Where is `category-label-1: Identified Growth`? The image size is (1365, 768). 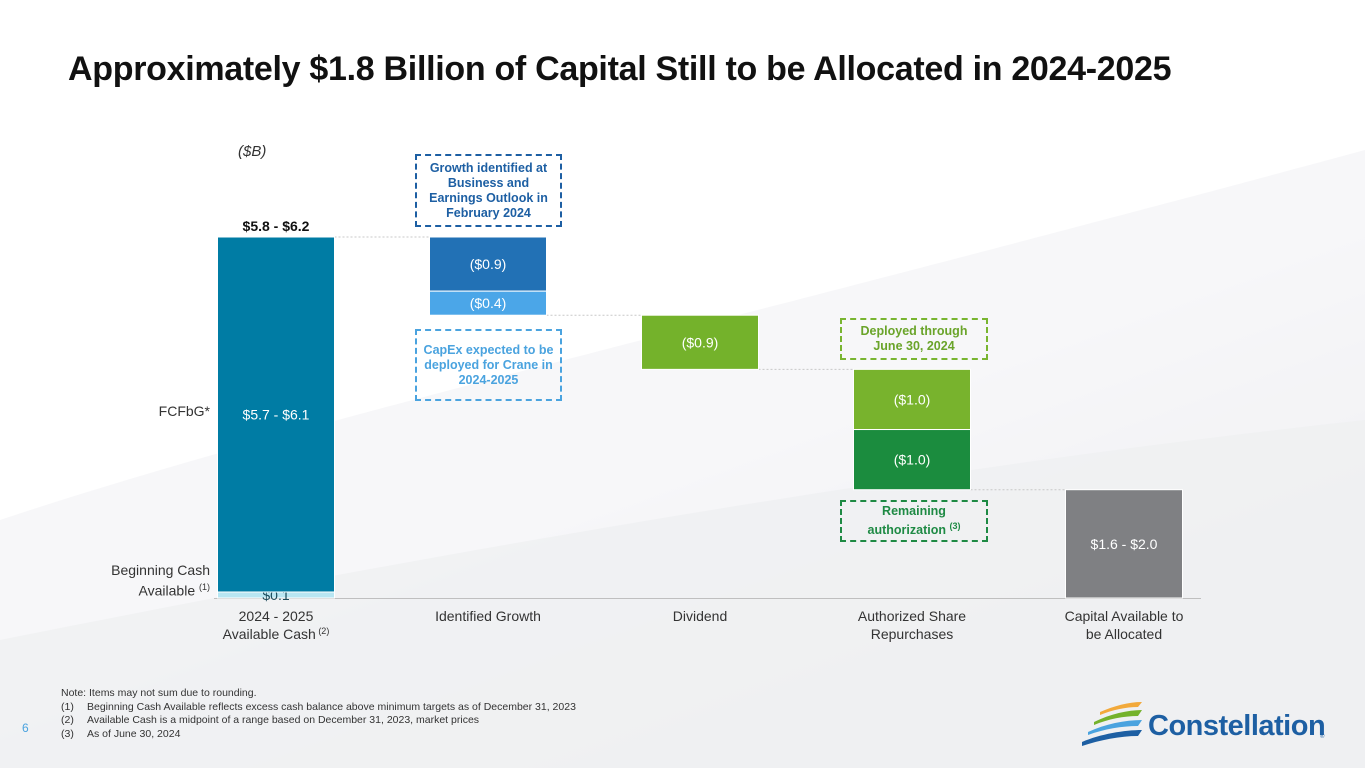
category-label-1: Identified Growth is located at coordinates (488, 616).